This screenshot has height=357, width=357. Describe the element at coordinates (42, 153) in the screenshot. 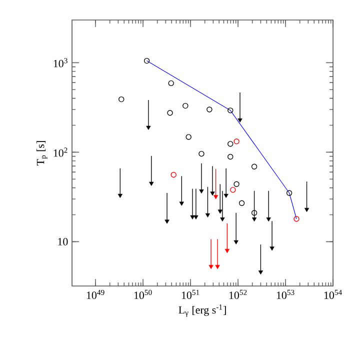

I see `y-axis-title: T$_{p}$ [s]` at that location.